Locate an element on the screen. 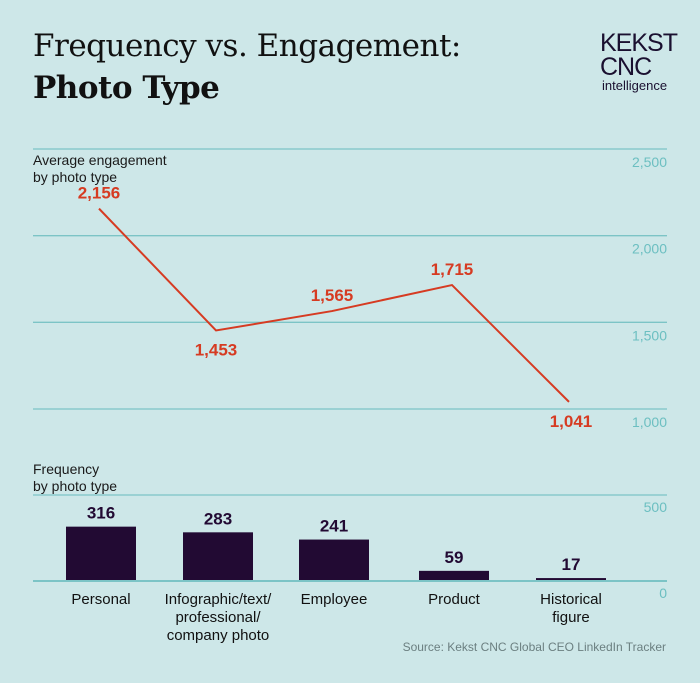  frequency-data-label: 316 is located at coordinates (101, 513).